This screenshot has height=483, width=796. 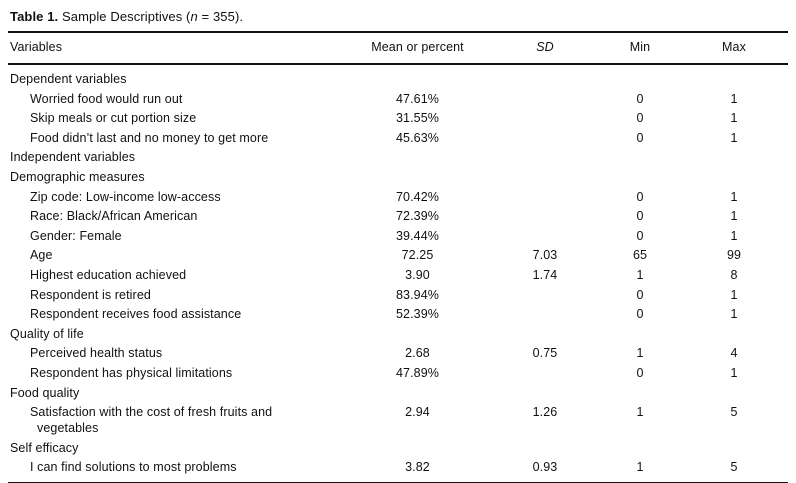 I want to click on cell-mean: 72.39%, so click(x=417, y=216).